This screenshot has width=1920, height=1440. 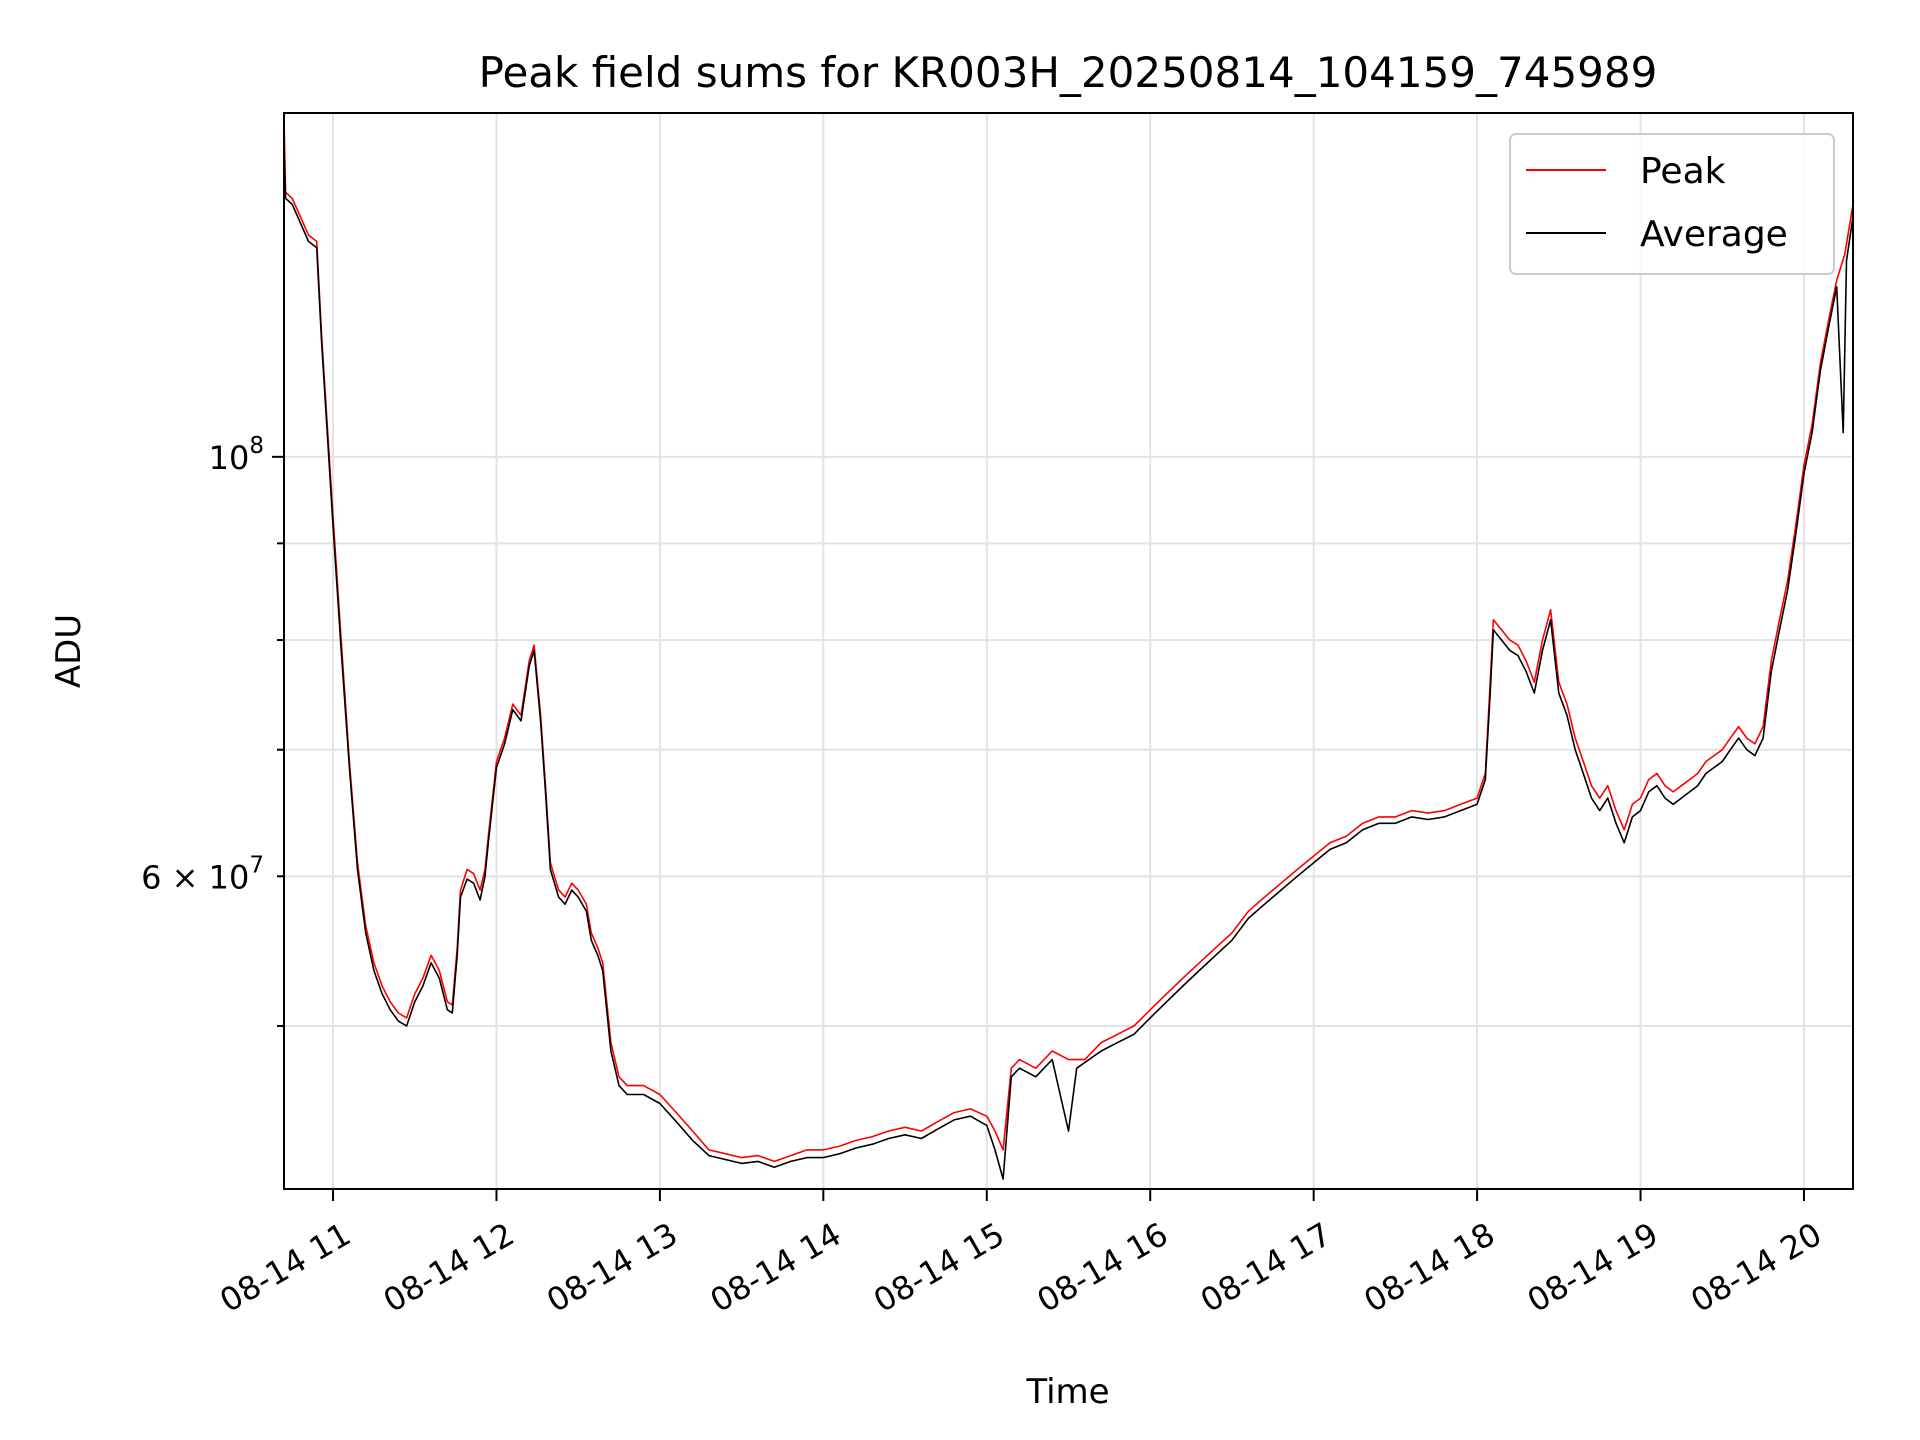 What do you see at coordinates (236, 455) in the screenshot?
I see `y-tick-label: 108` at bounding box center [236, 455].